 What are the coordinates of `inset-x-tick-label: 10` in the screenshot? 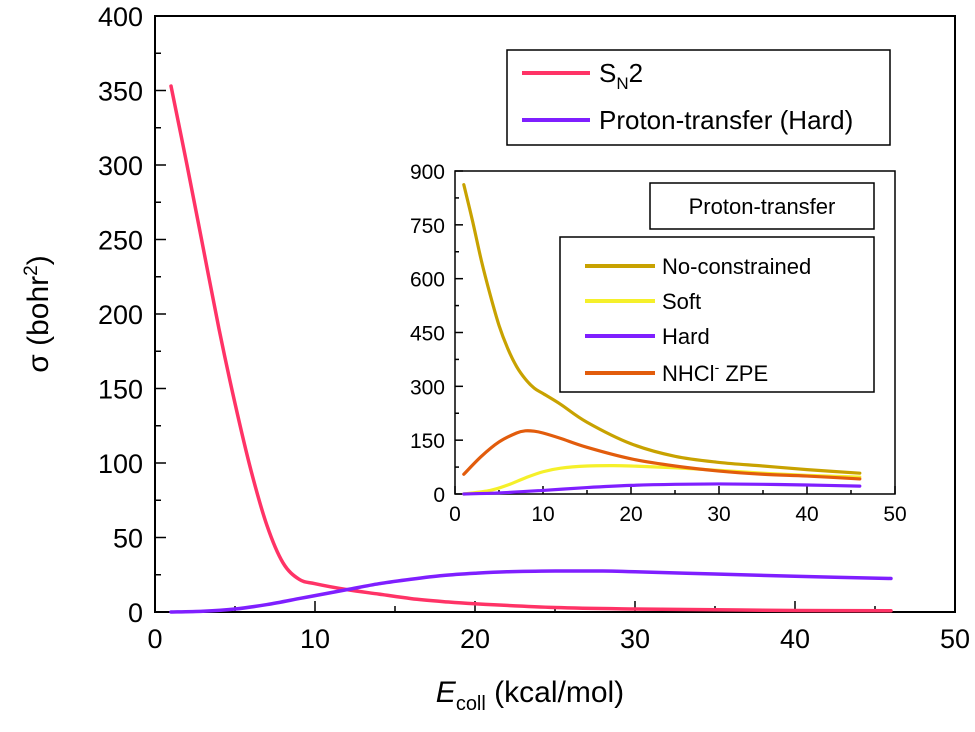 It's located at (542, 514).